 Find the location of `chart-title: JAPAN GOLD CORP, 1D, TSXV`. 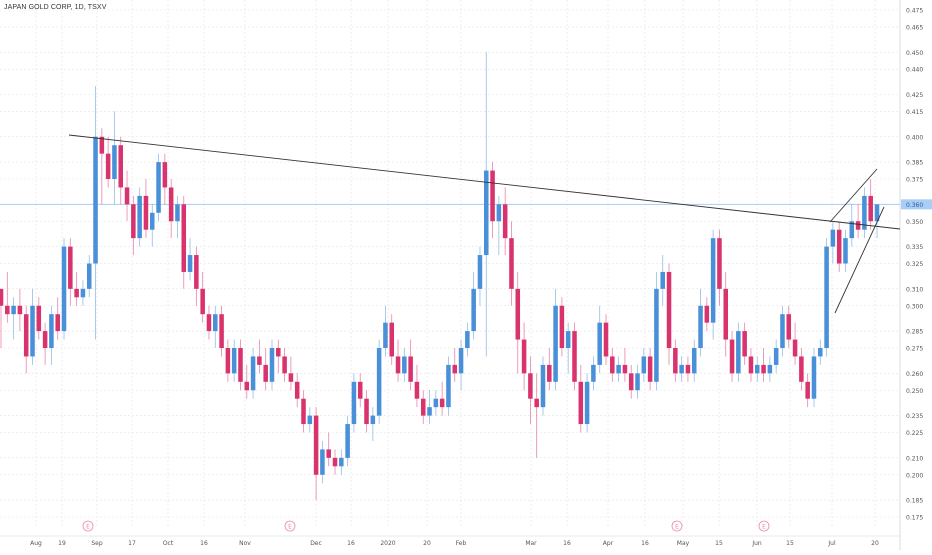

chart-title: JAPAN GOLD CORP, 1D, TSXV is located at coordinates (55, 7).